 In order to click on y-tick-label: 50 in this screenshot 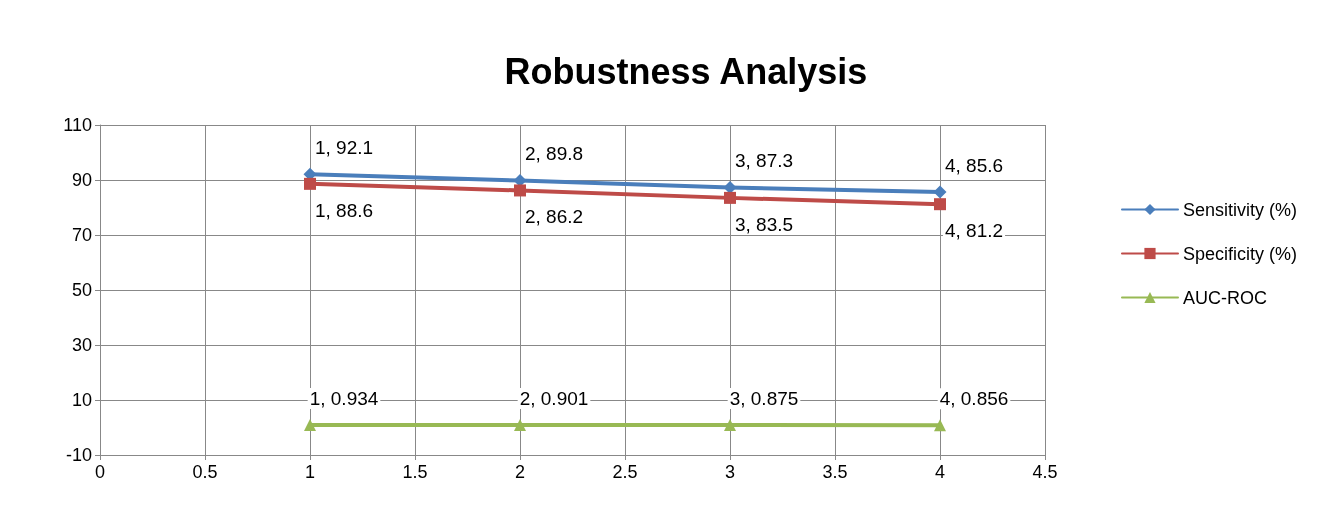, I will do `click(81, 290)`.